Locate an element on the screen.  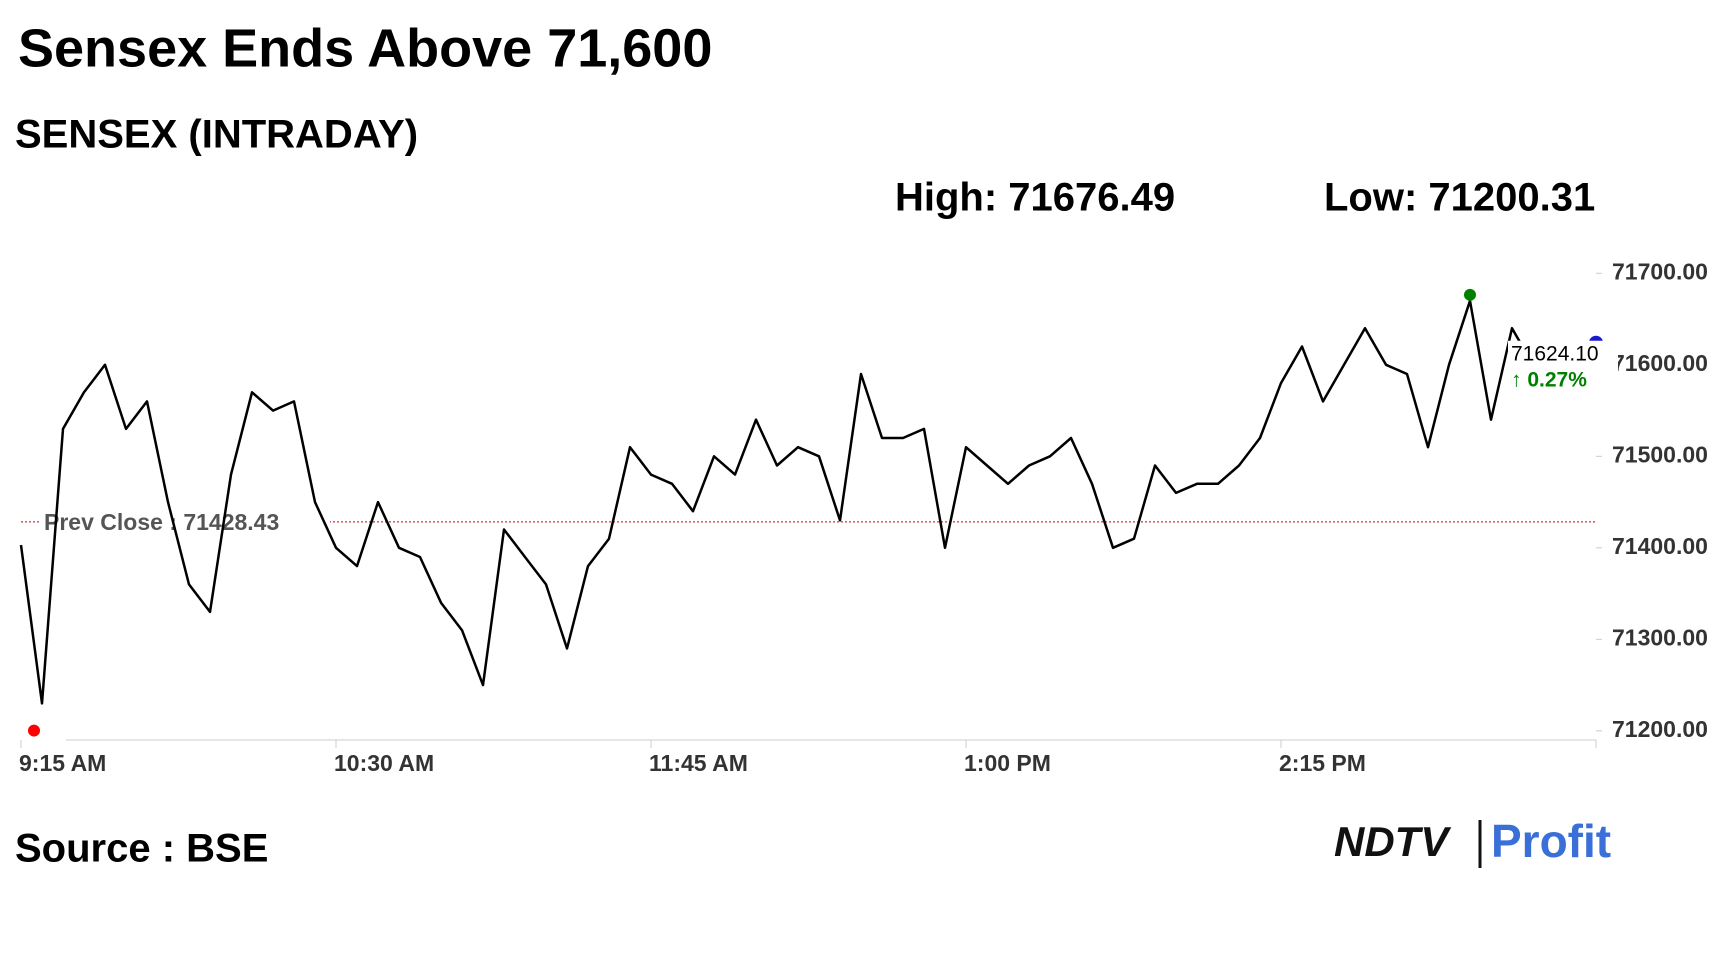
y-tick-label: 71600.00 is located at coordinates (1660, 363).